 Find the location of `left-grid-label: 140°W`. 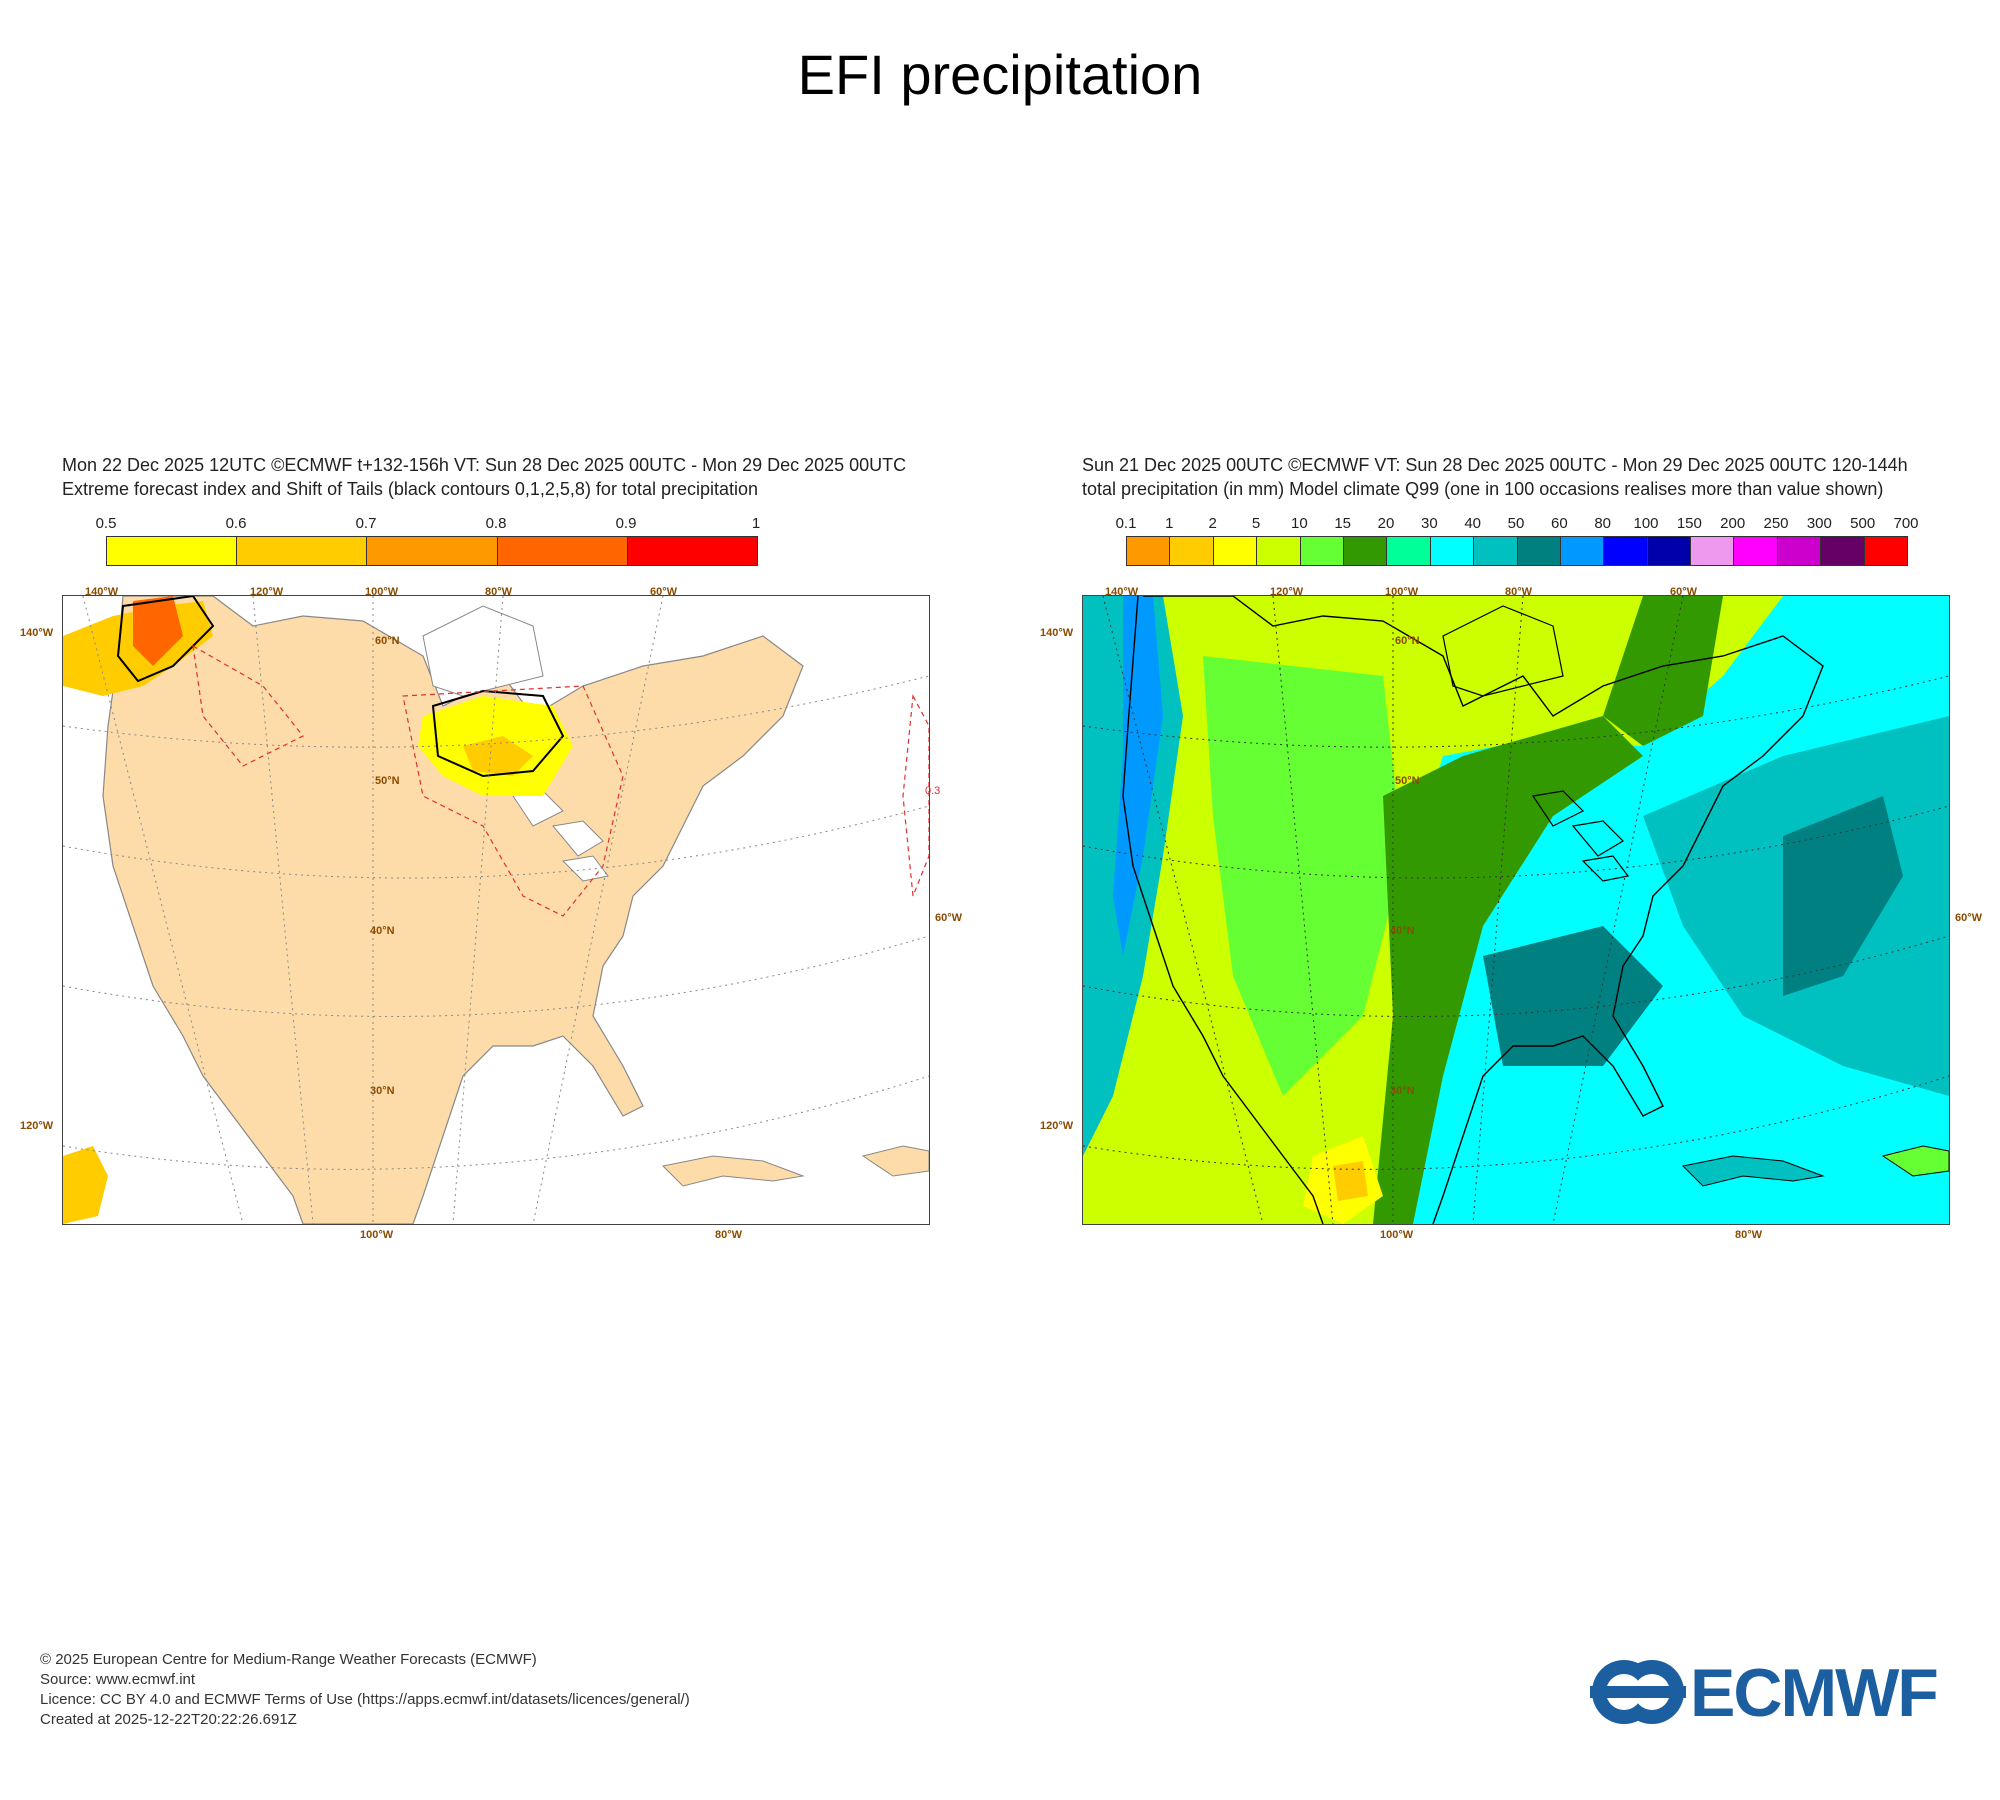

left-grid-label: 140°W is located at coordinates (37, 633).